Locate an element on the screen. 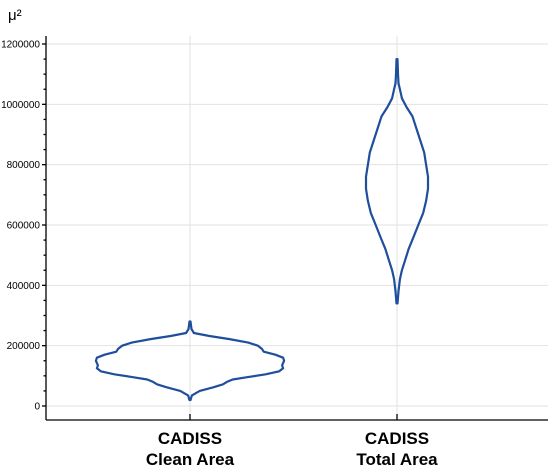 This screenshot has width=550, height=476. y-tick-label: 200000 is located at coordinates (24, 346).